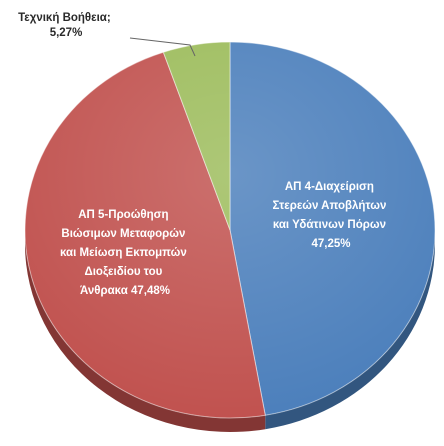  What do you see at coordinates (162, 47) in the screenshot?
I see `leader-line-technical-assistance` at bounding box center [162, 47].